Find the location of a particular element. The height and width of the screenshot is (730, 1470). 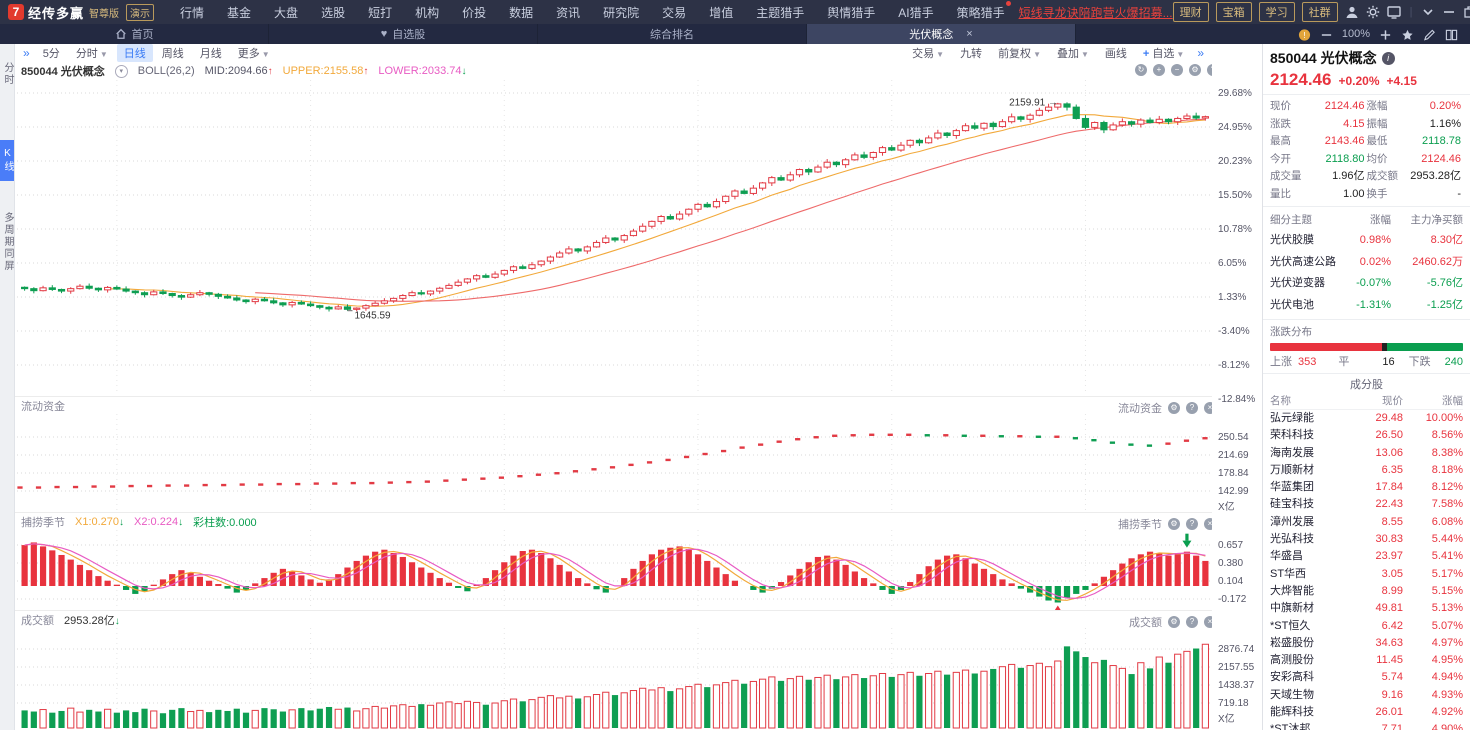

theme-row: 光伏胶膜 0.98% 8.30亿 is located at coordinates (1366, 241).